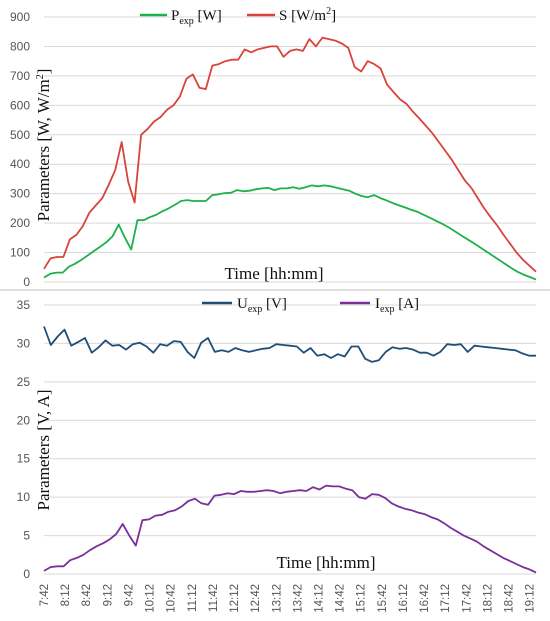 The width and height of the screenshot is (550, 621). What do you see at coordinates (24, 497) in the screenshot?
I see `y-tick-label: 10` at bounding box center [24, 497].